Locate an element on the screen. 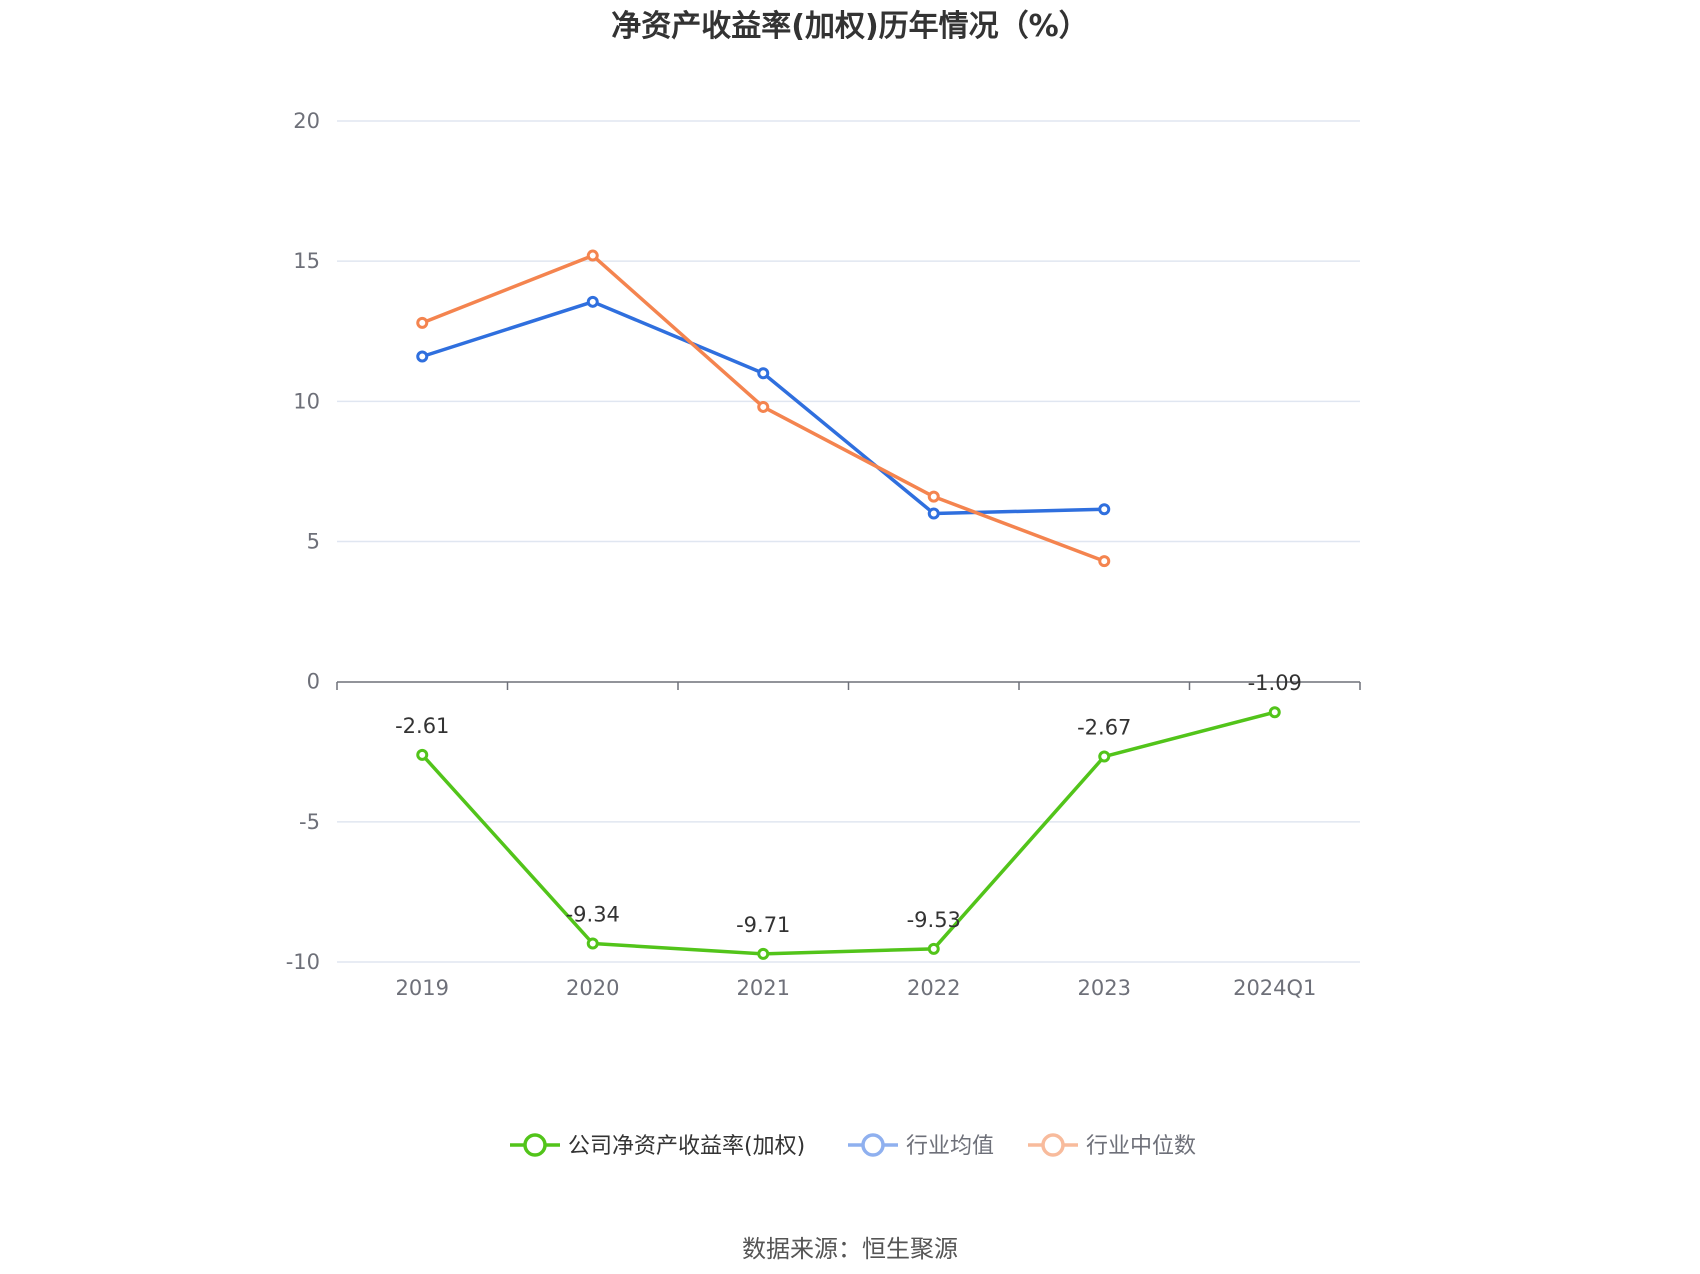  source-note: 数据来源：恒生聚源 is located at coordinates (850, 1249).